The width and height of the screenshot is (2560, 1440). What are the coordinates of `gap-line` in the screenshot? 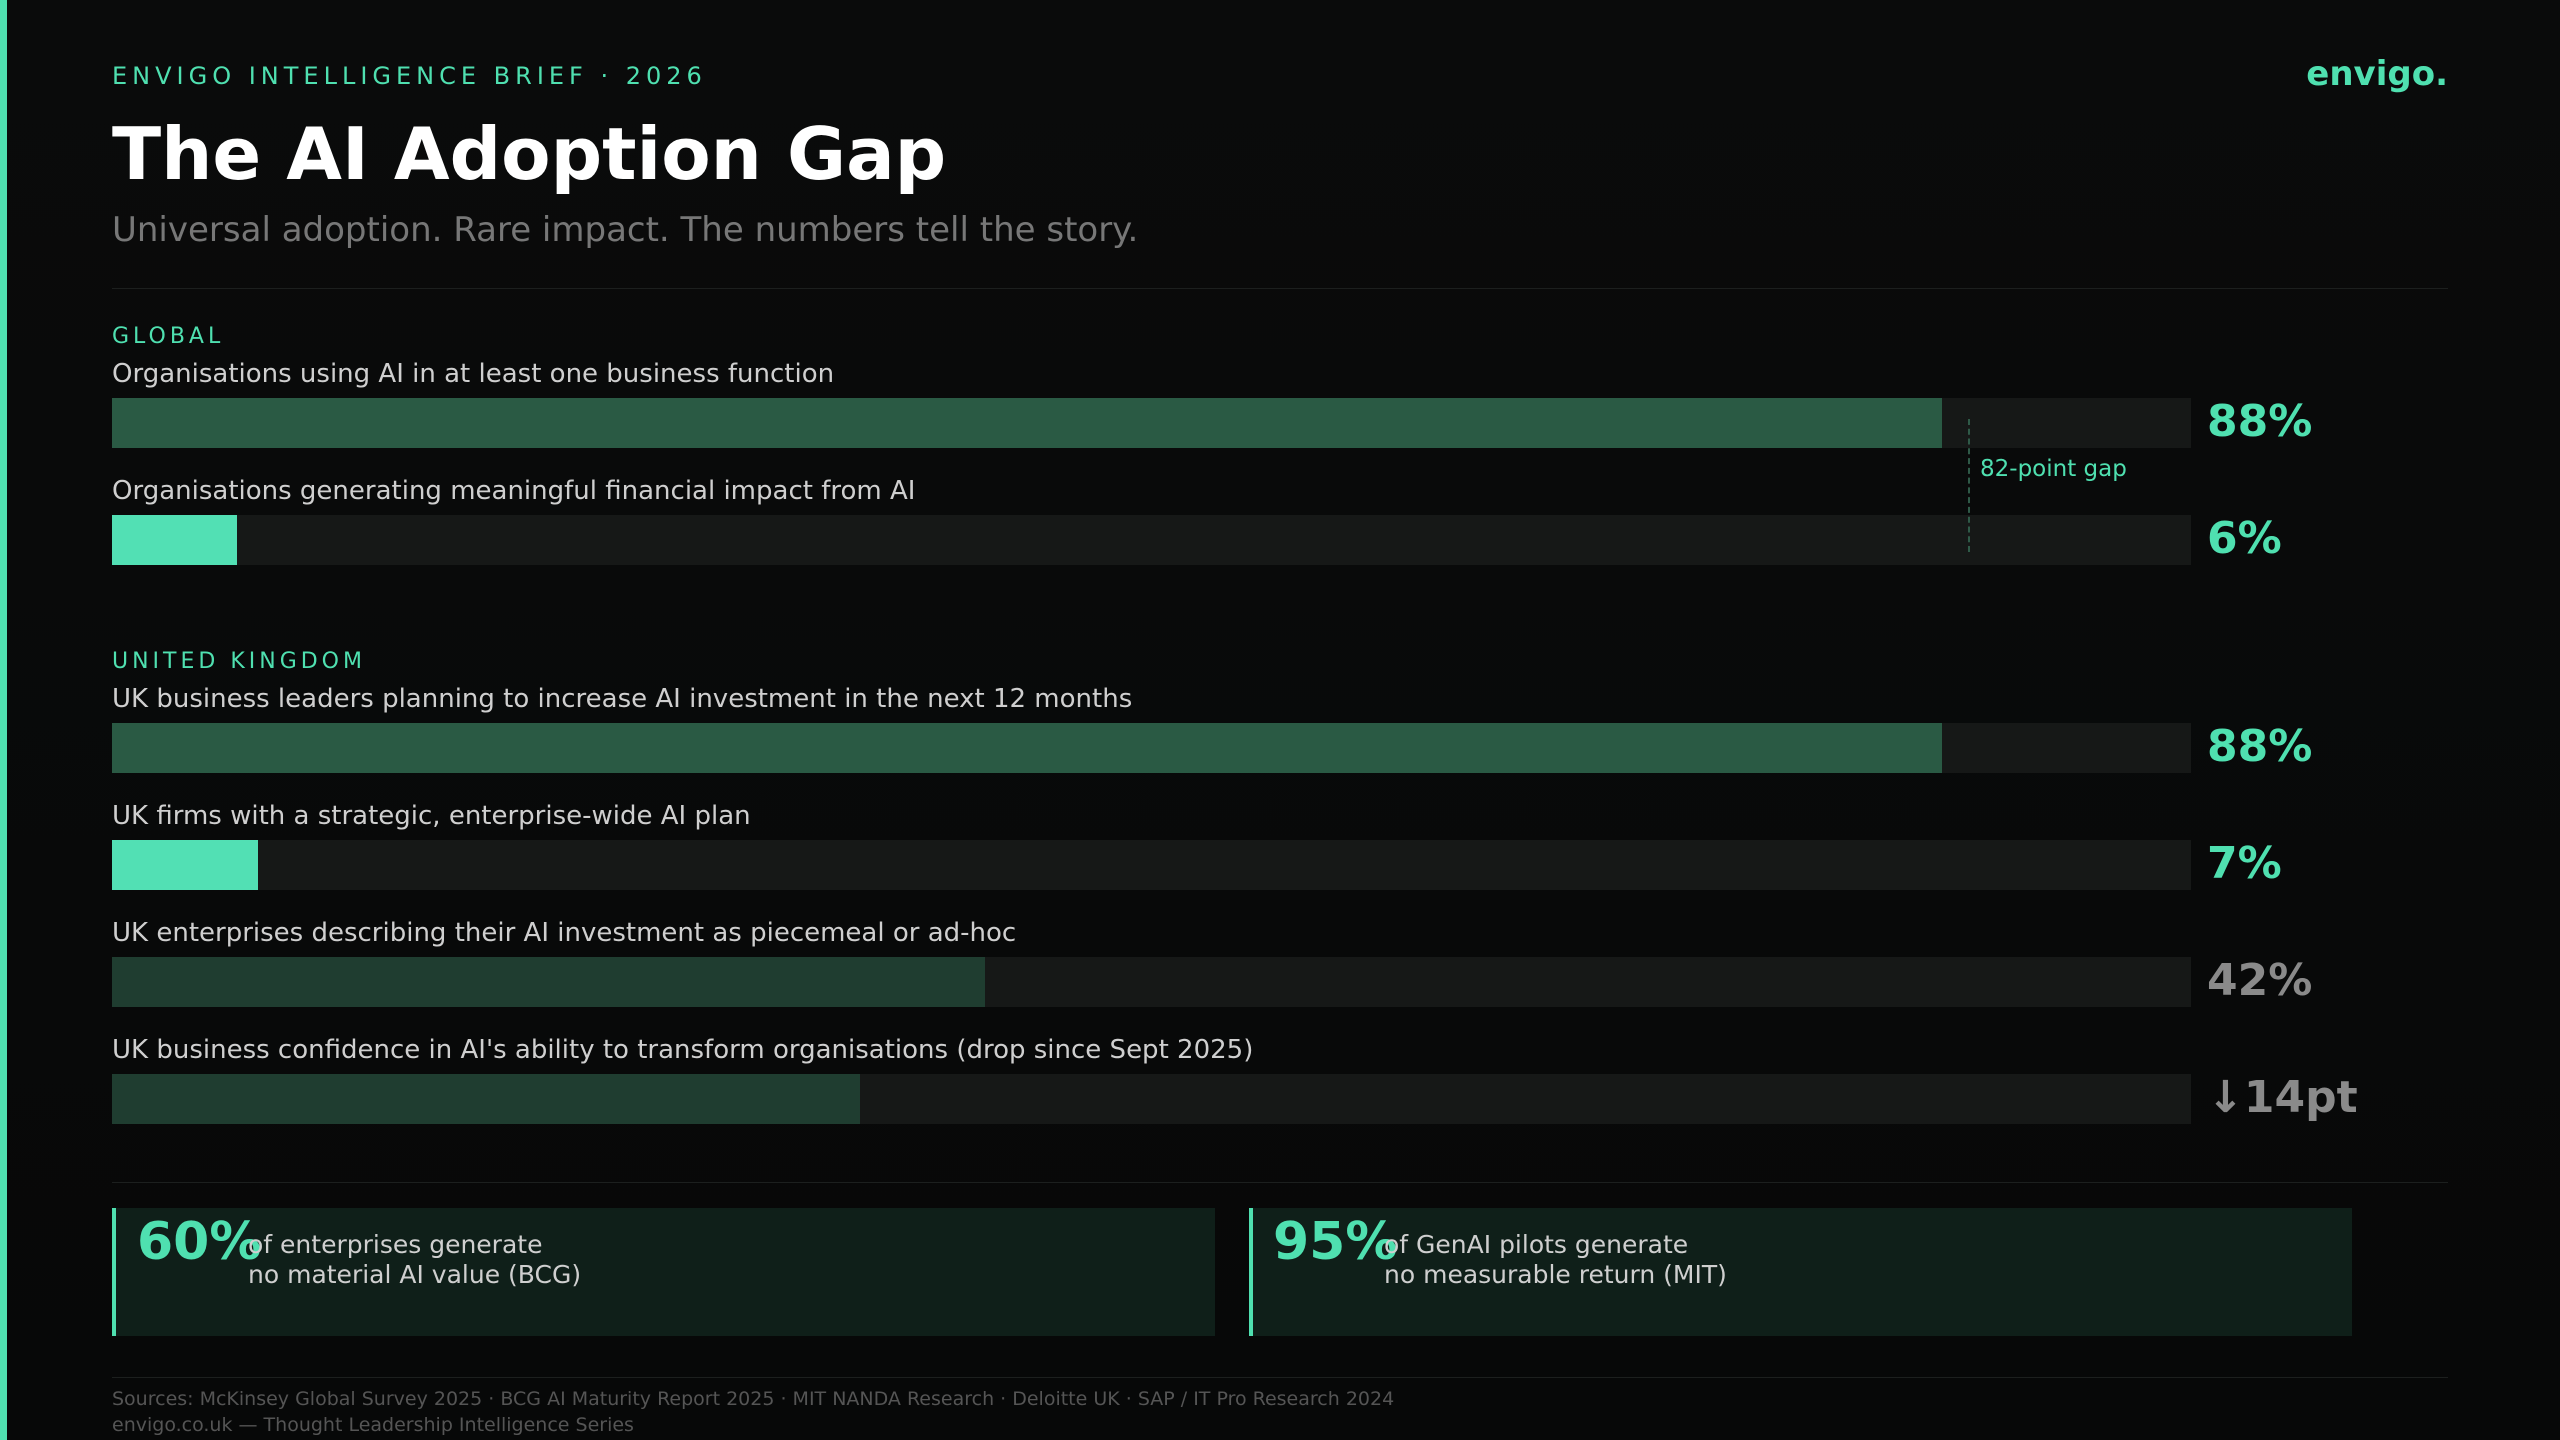 It's located at (1969, 485).